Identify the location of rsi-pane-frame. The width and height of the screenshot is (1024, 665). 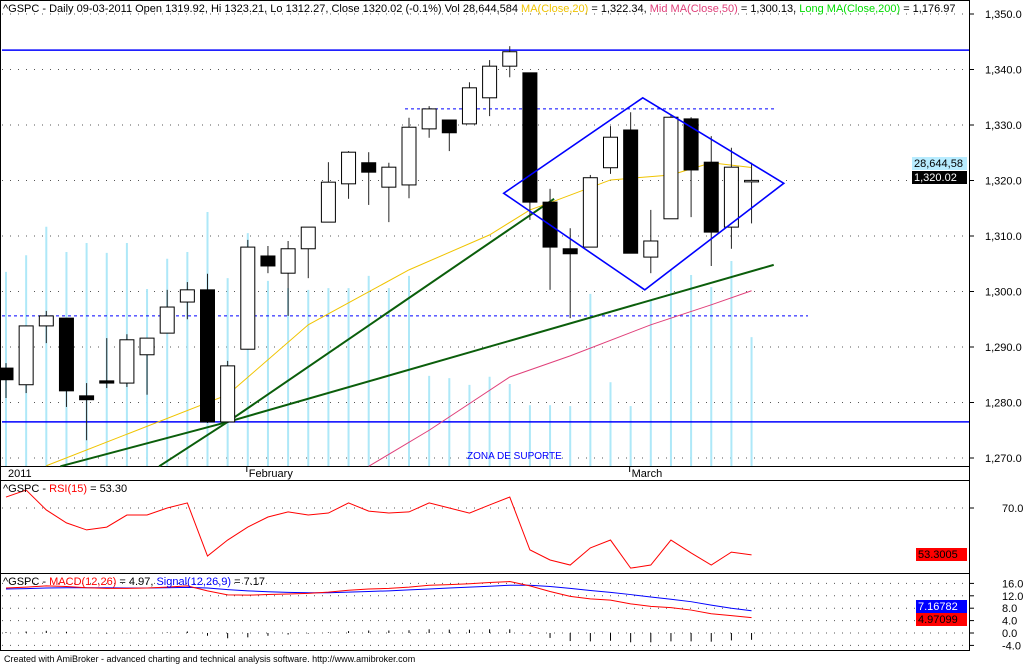
(485, 527).